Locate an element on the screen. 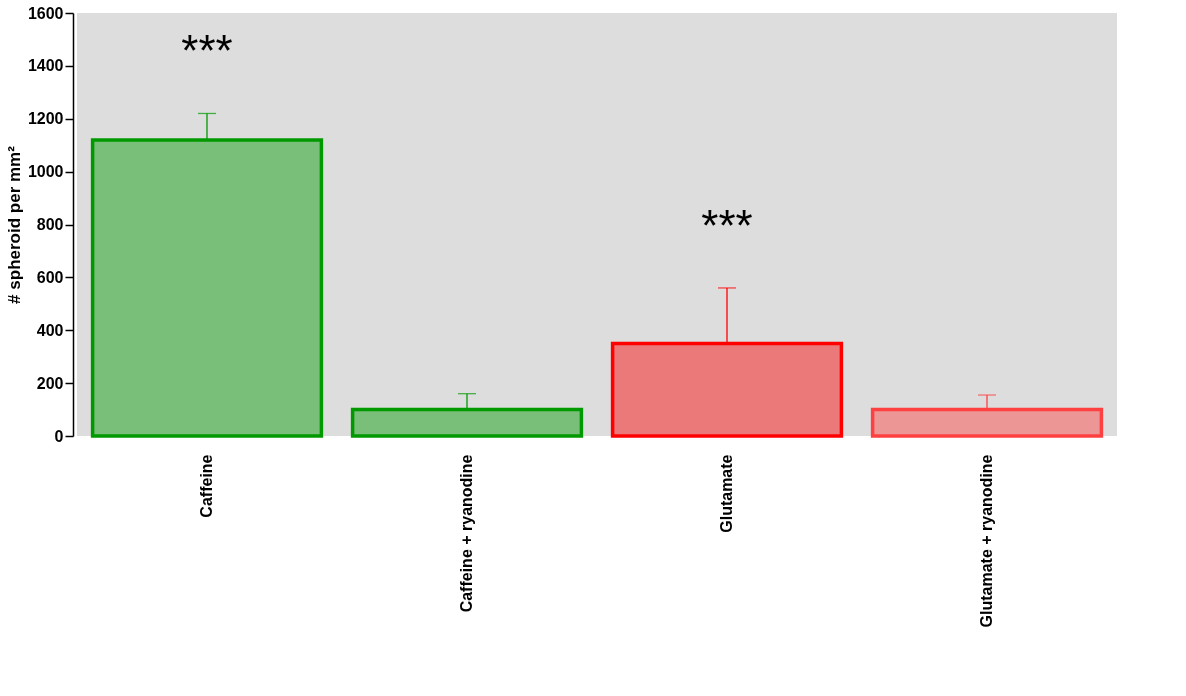 Image resolution: width=1186 pixels, height=696 pixels. y-tick-label: 1000 is located at coordinates (45, 172).